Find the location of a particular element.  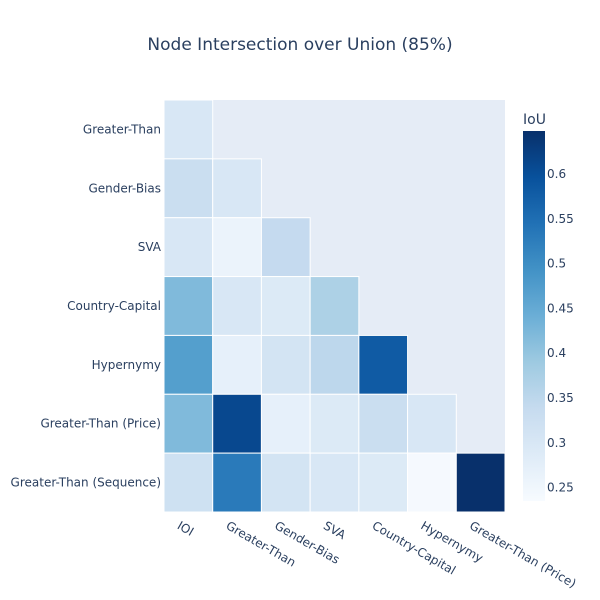

colorbar-tick-label: 0.3 is located at coordinates (556, 443).